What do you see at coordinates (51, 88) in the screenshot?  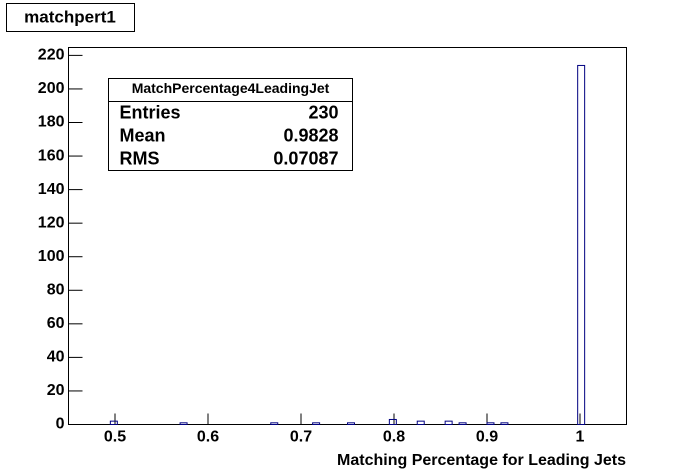 I see `y-tick-label: 200` at bounding box center [51, 88].